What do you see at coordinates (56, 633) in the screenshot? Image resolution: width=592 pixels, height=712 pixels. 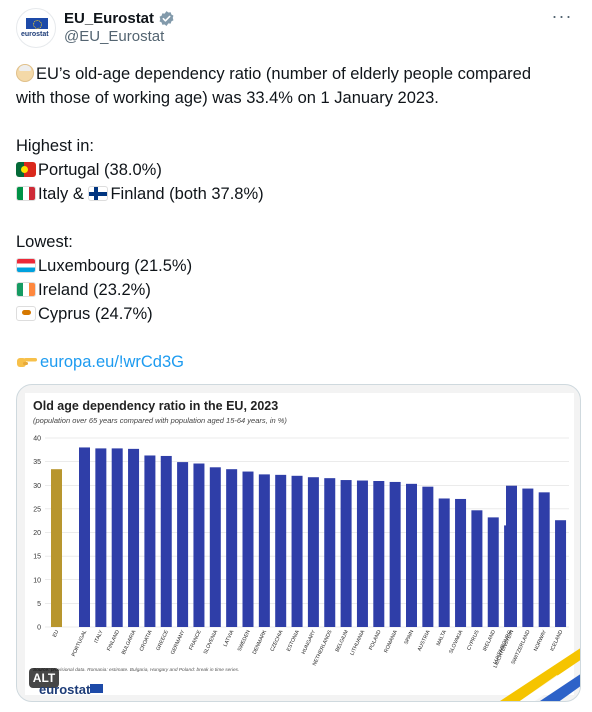 I see `x-tick-label: EU` at bounding box center [56, 633].